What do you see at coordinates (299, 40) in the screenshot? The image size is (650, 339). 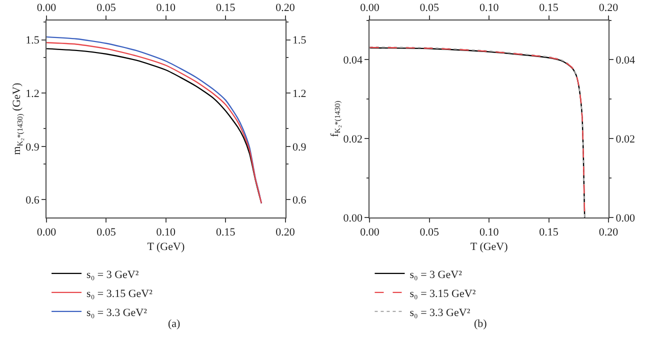 I see `y2-tick-label: 1.5` at bounding box center [299, 40].